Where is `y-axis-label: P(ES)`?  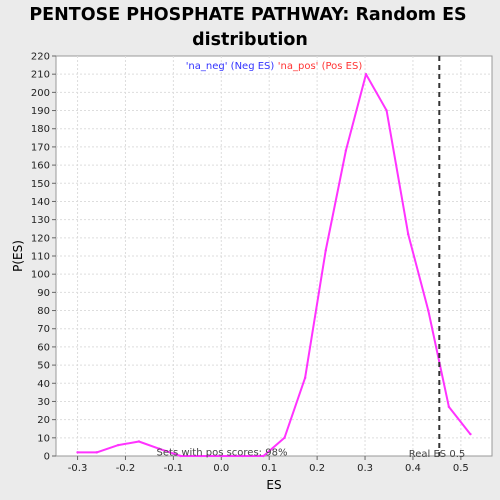
y-axis-label: P(ES) is located at coordinates (18, 256).